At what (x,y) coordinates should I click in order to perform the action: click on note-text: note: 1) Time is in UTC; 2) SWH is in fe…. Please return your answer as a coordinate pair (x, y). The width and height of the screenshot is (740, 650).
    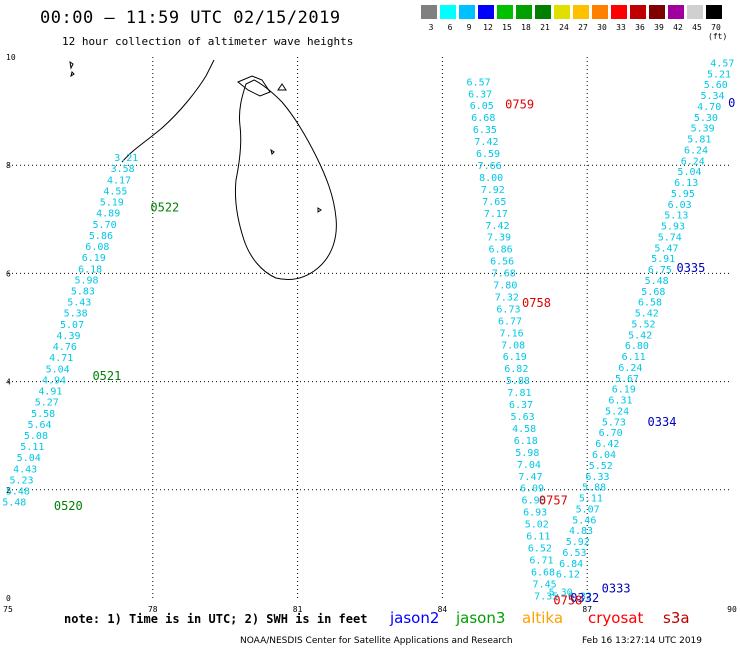
    Looking at the image, I should click on (216, 619).